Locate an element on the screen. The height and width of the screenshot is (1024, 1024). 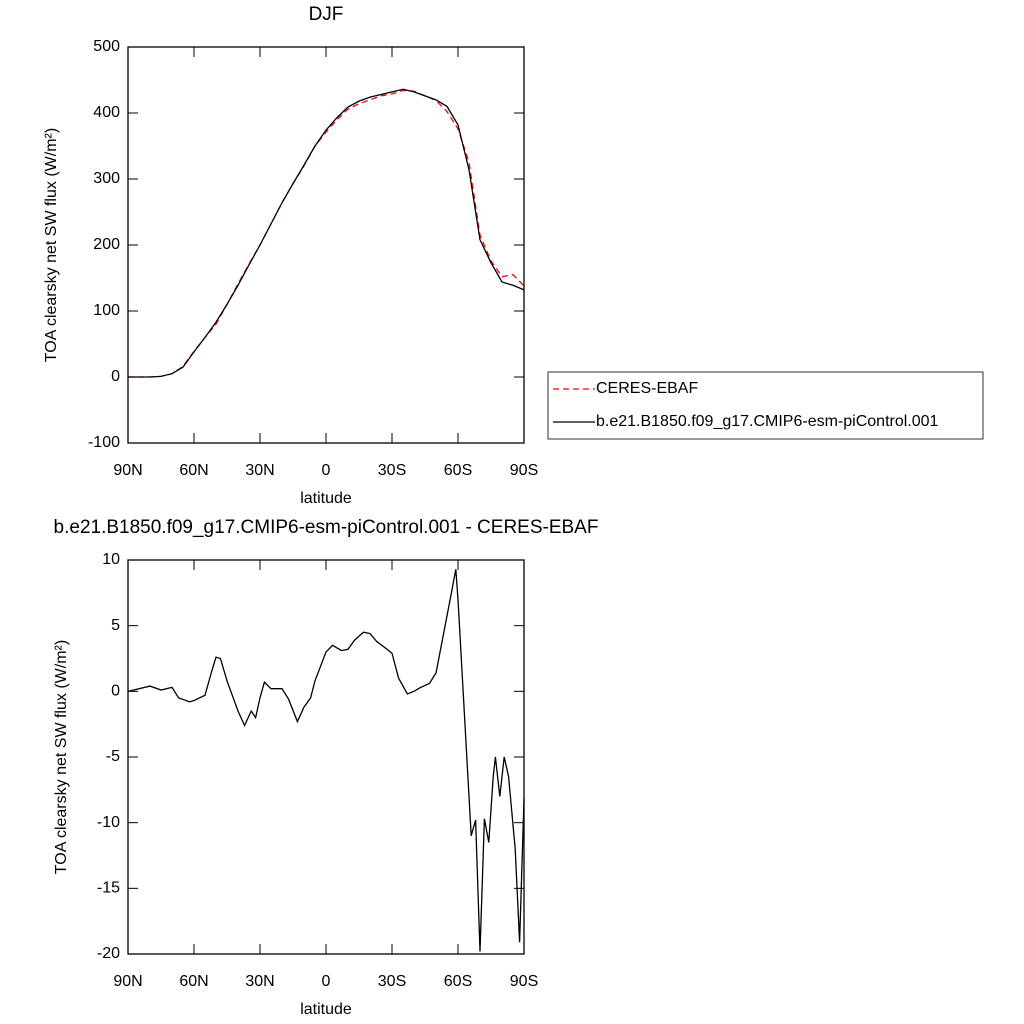
y-tick-label: -5 is located at coordinates (113, 756).